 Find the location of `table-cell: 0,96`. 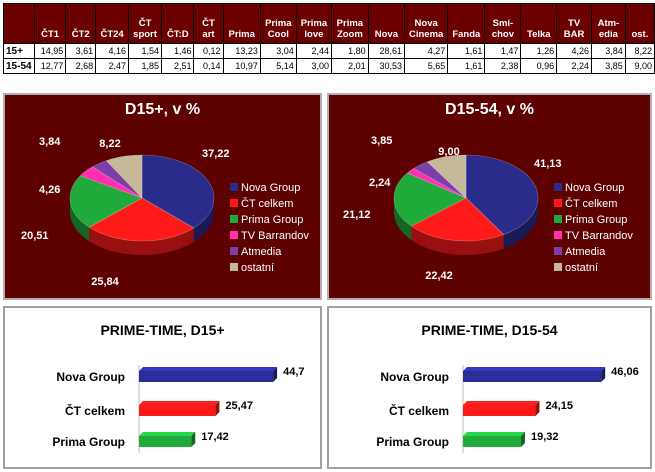

table-cell: 0,96 is located at coordinates (539, 66).